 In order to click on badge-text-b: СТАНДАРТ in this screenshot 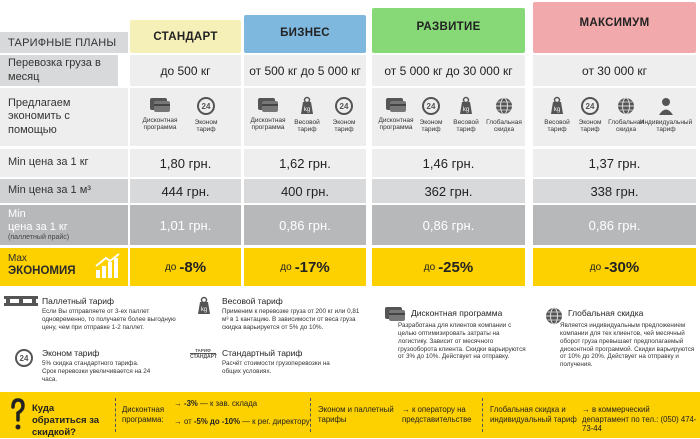, I will do `click(203, 356)`.